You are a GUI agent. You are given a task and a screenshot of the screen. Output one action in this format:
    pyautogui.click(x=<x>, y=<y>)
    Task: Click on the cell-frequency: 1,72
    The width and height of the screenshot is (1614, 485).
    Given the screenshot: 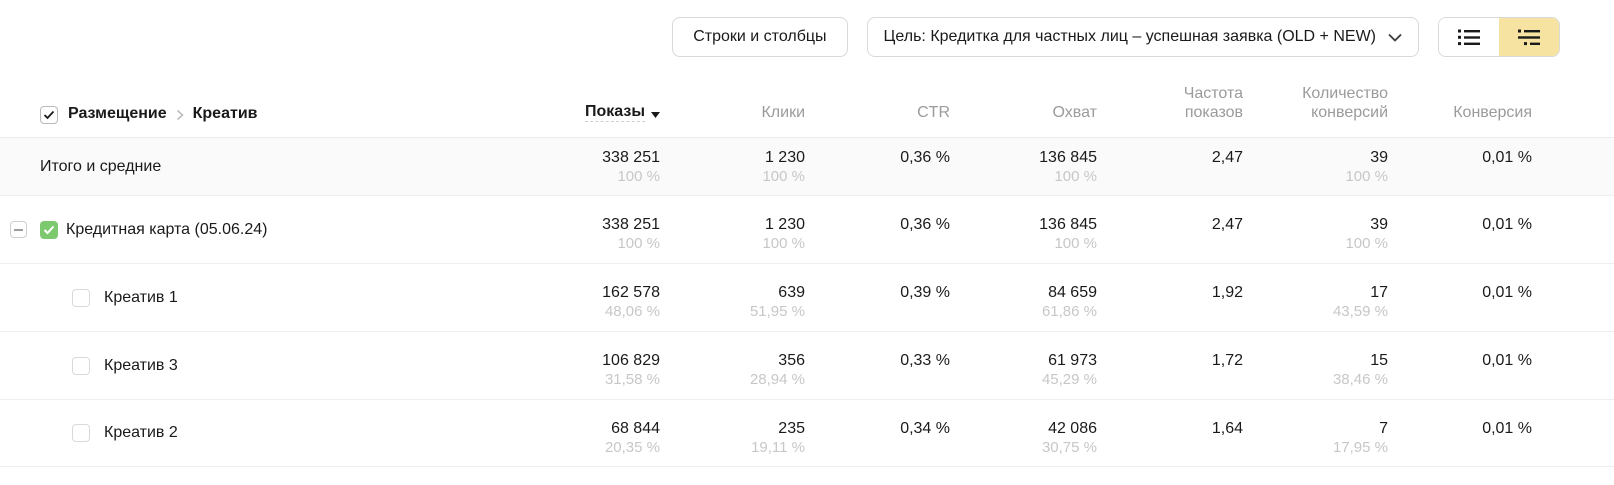 What is the action you would take?
    pyautogui.click(x=1170, y=365)
    